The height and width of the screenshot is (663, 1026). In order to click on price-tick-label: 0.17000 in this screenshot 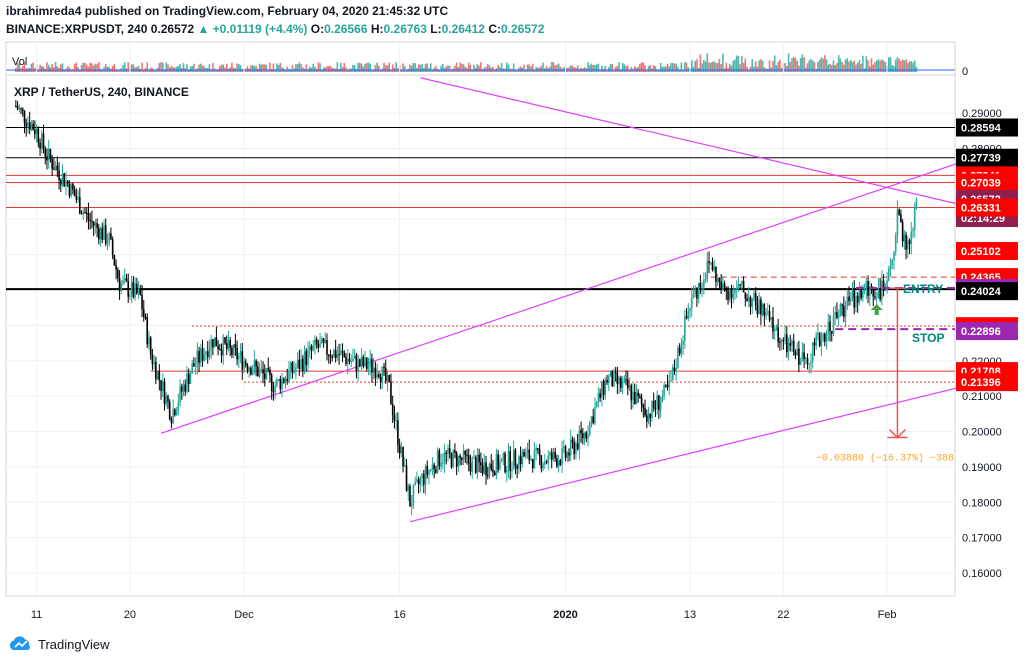, I will do `click(982, 539)`.